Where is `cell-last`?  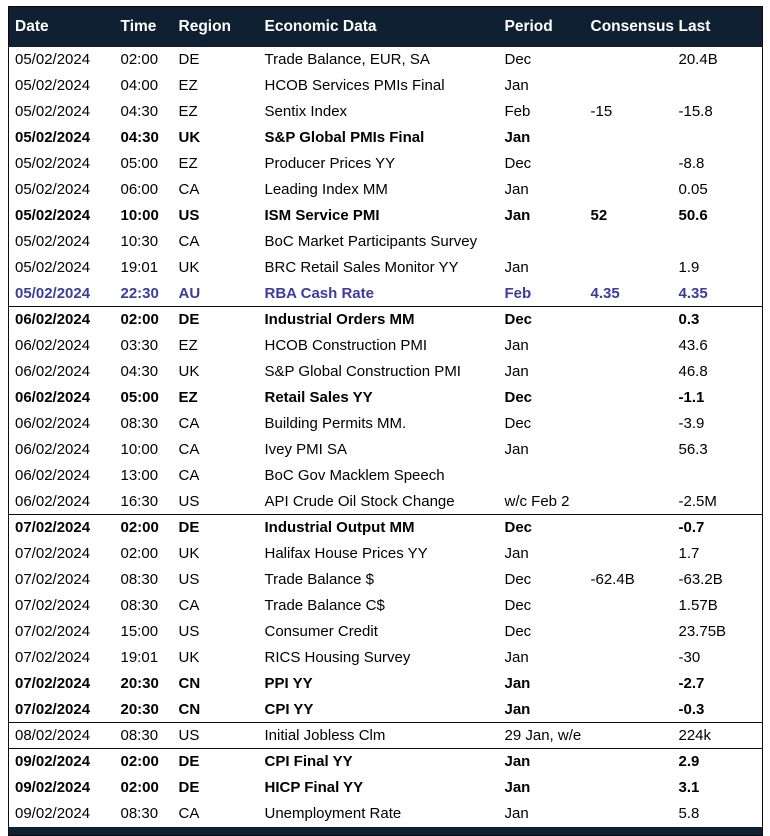 cell-last is located at coordinates (718, 242).